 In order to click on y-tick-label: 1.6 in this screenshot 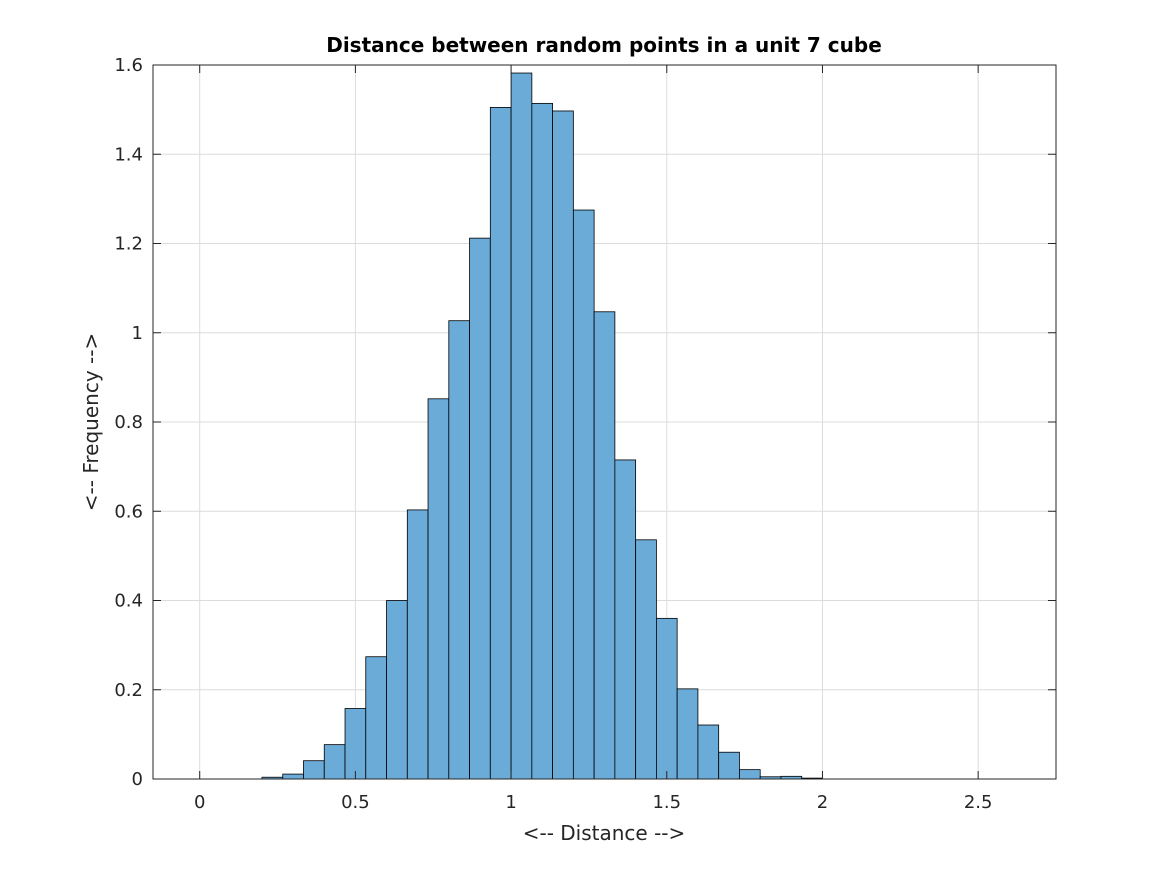, I will do `click(128, 65)`.